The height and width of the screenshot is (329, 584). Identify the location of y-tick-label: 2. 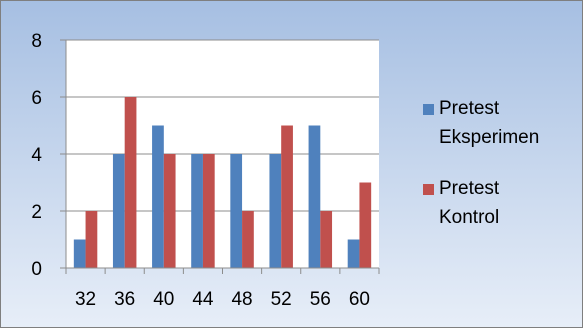
(36, 212).